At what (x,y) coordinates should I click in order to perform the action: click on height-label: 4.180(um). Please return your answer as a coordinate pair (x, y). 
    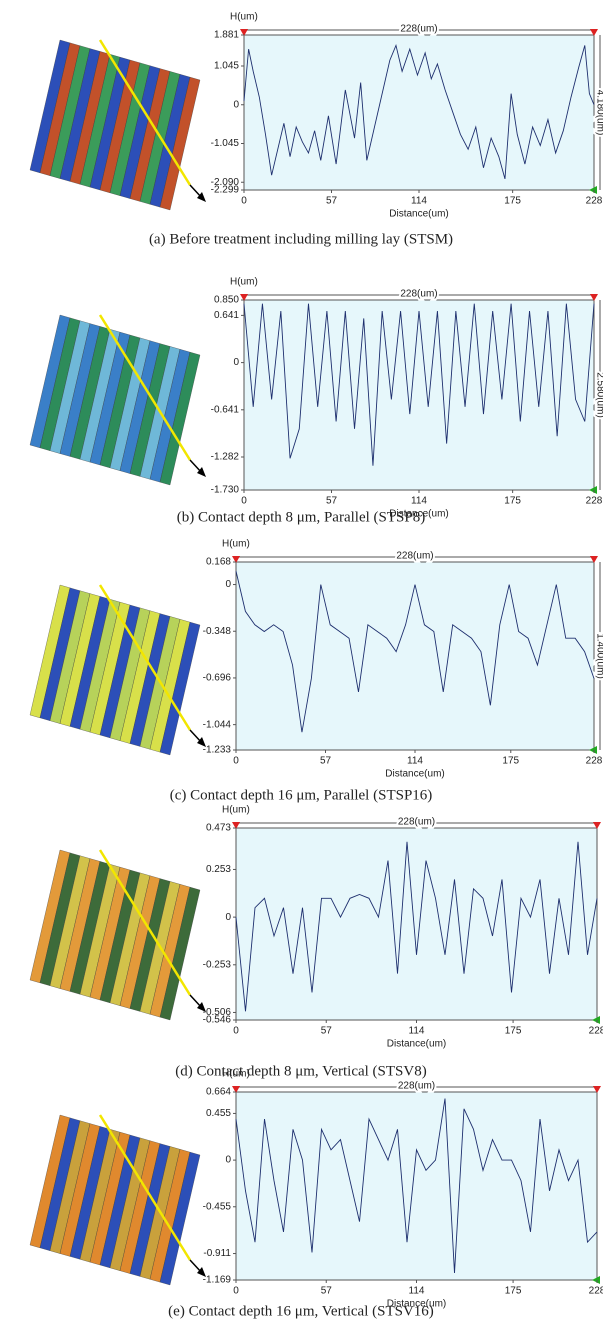
    Looking at the image, I should click on (598, 113).